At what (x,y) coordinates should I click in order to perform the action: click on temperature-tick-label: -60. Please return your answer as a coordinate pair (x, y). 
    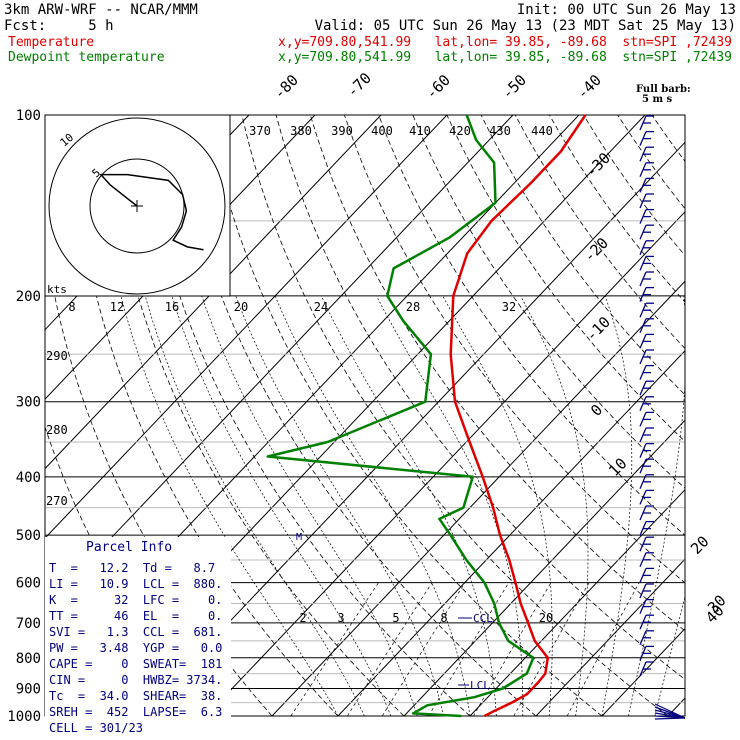
    Looking at the image, I should click on (438, 87).